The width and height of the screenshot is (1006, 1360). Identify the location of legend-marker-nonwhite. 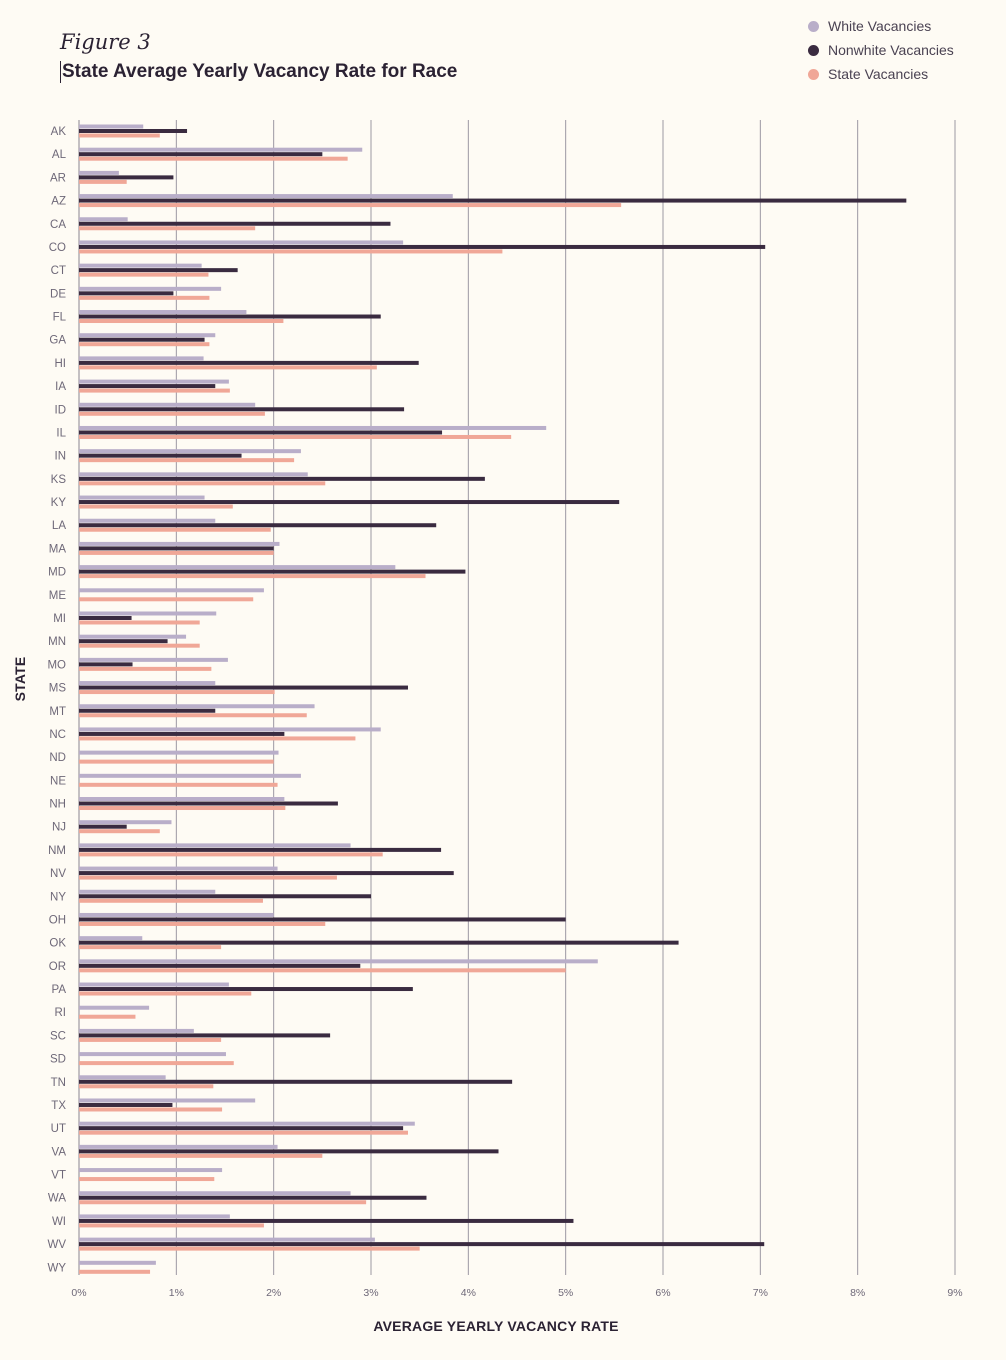
(813, 50).